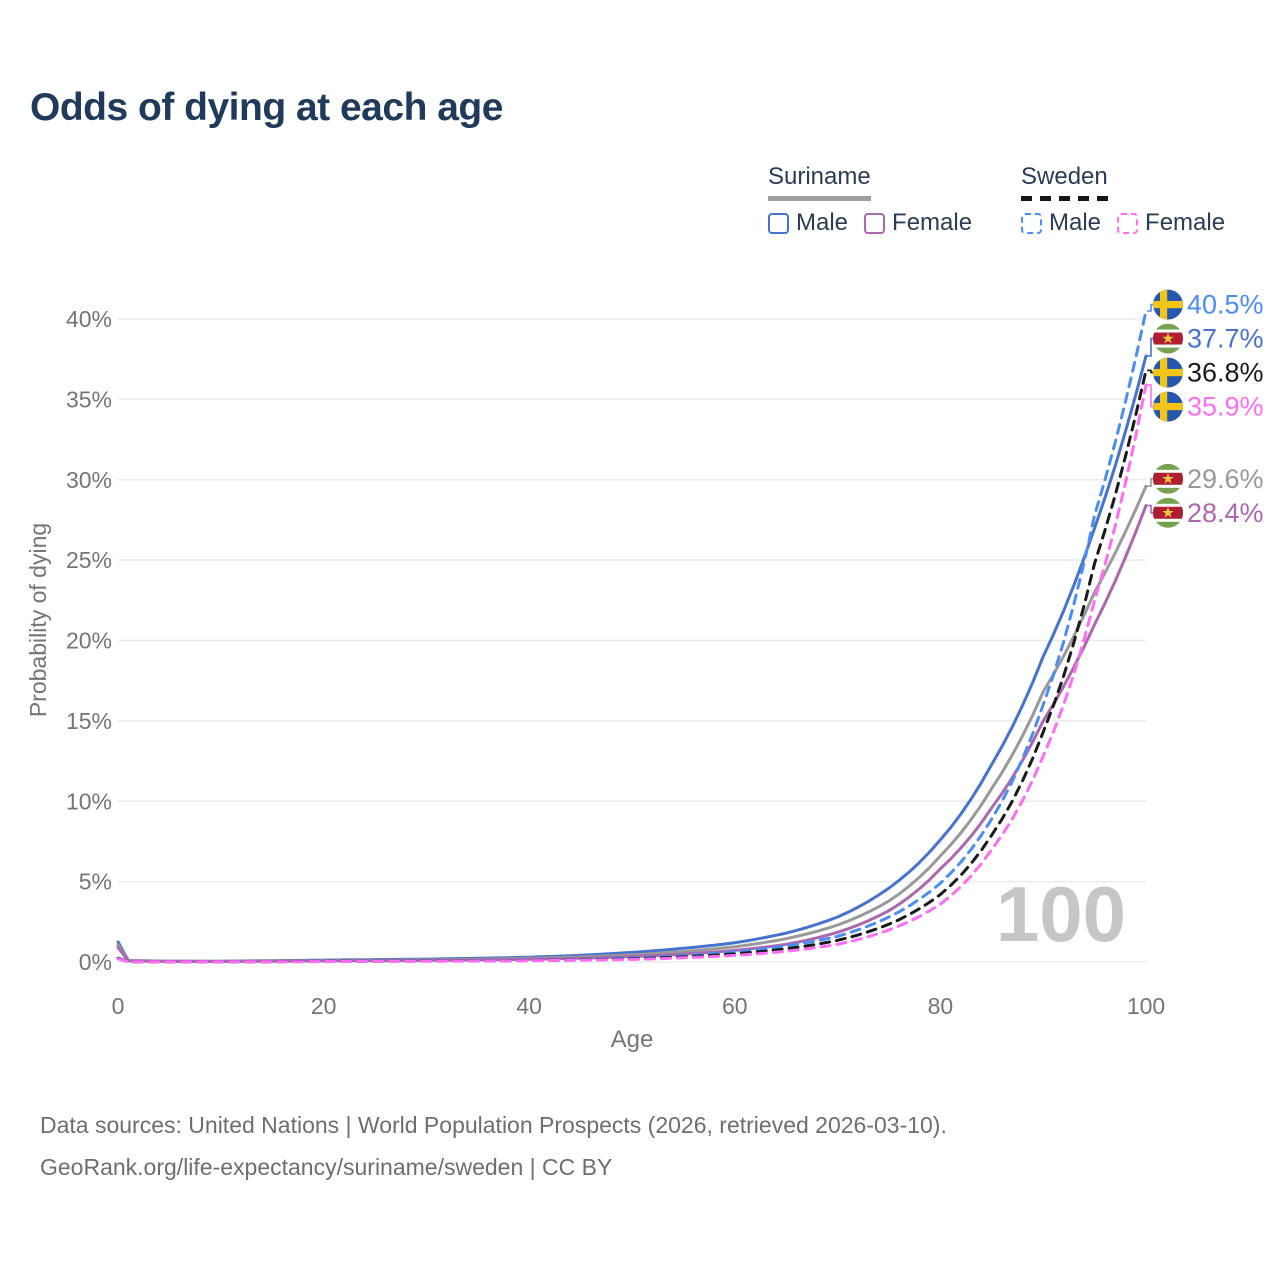 The height and width of the screenshot is (1280, 1280). I want to click on label-connector-suriname-female, so click(1151, 509).